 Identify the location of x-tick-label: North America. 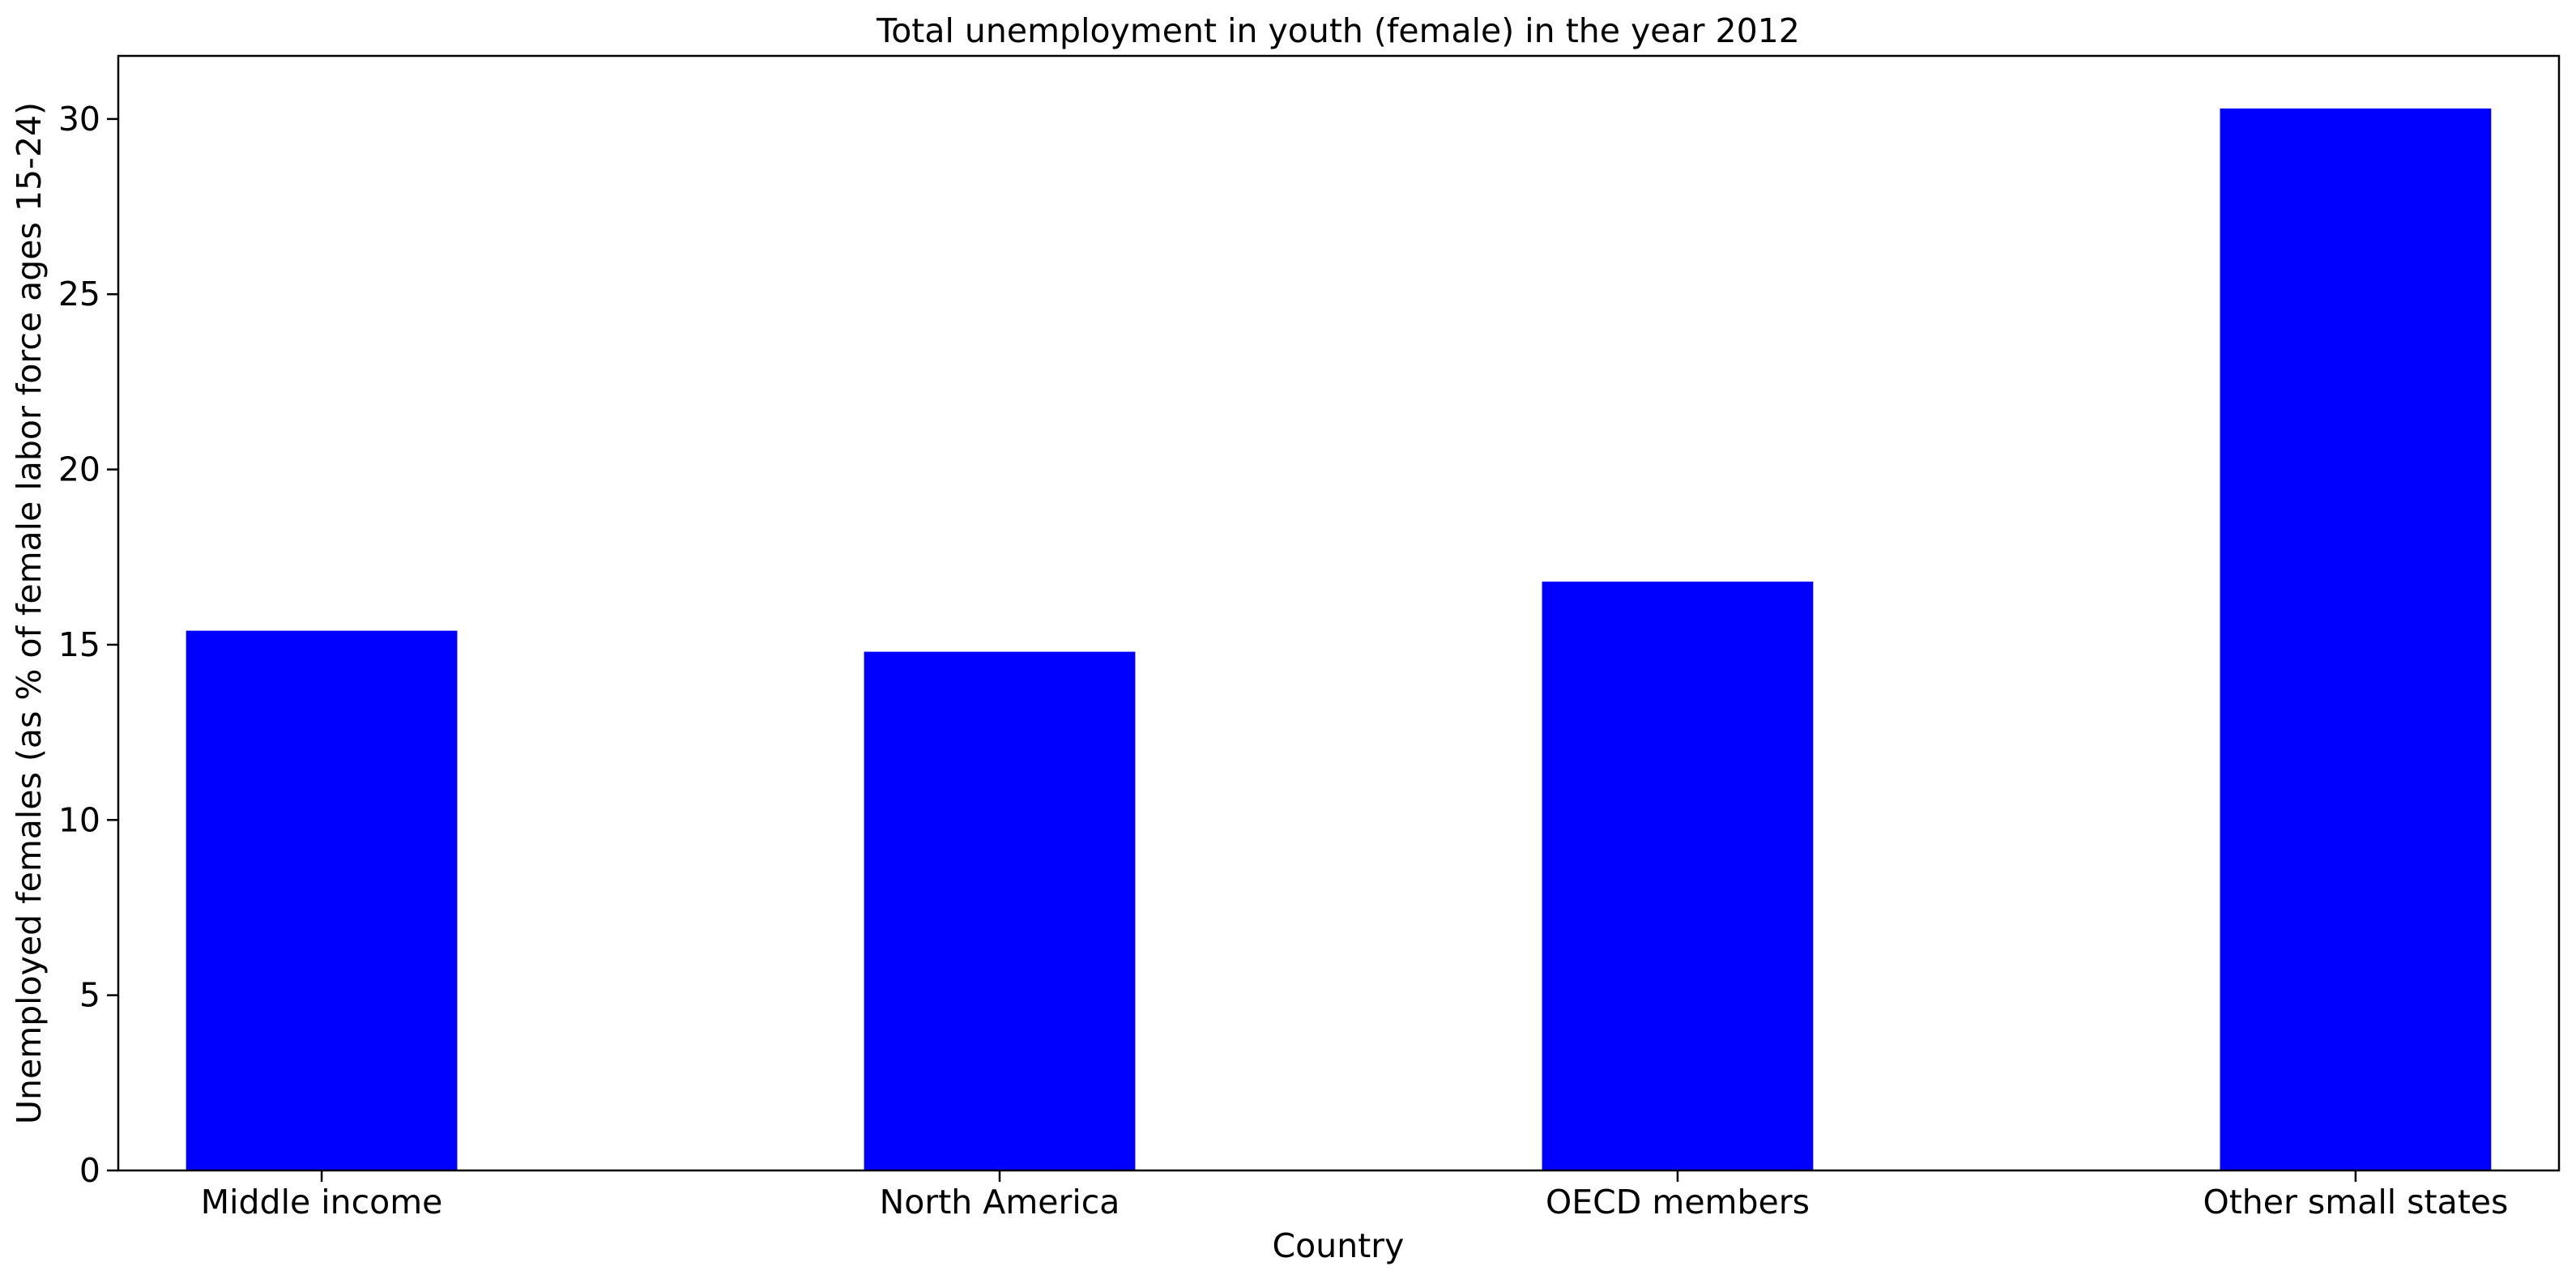
(1000, 1202).